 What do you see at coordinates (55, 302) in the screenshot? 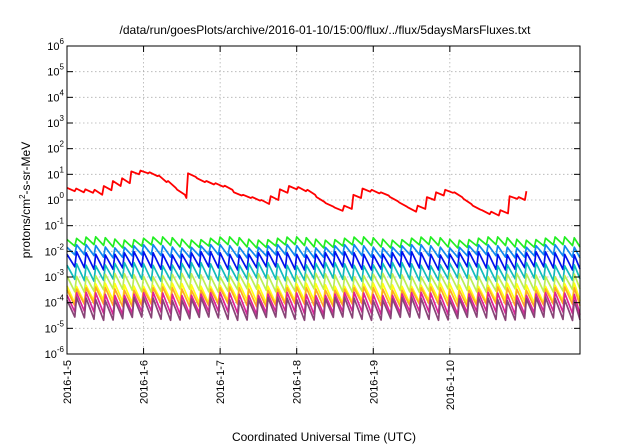
I see `y-tick-label: 10⁻⁴` at bounding box center [55, 302].